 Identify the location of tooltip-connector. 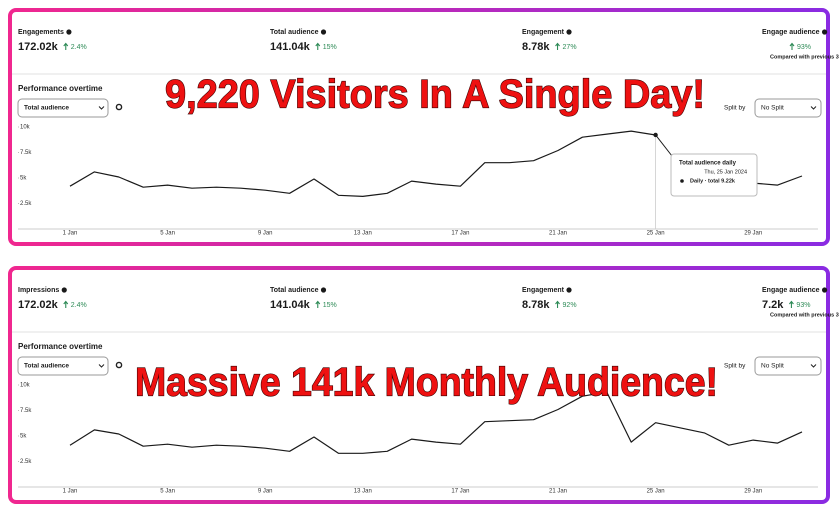
(664, 145).